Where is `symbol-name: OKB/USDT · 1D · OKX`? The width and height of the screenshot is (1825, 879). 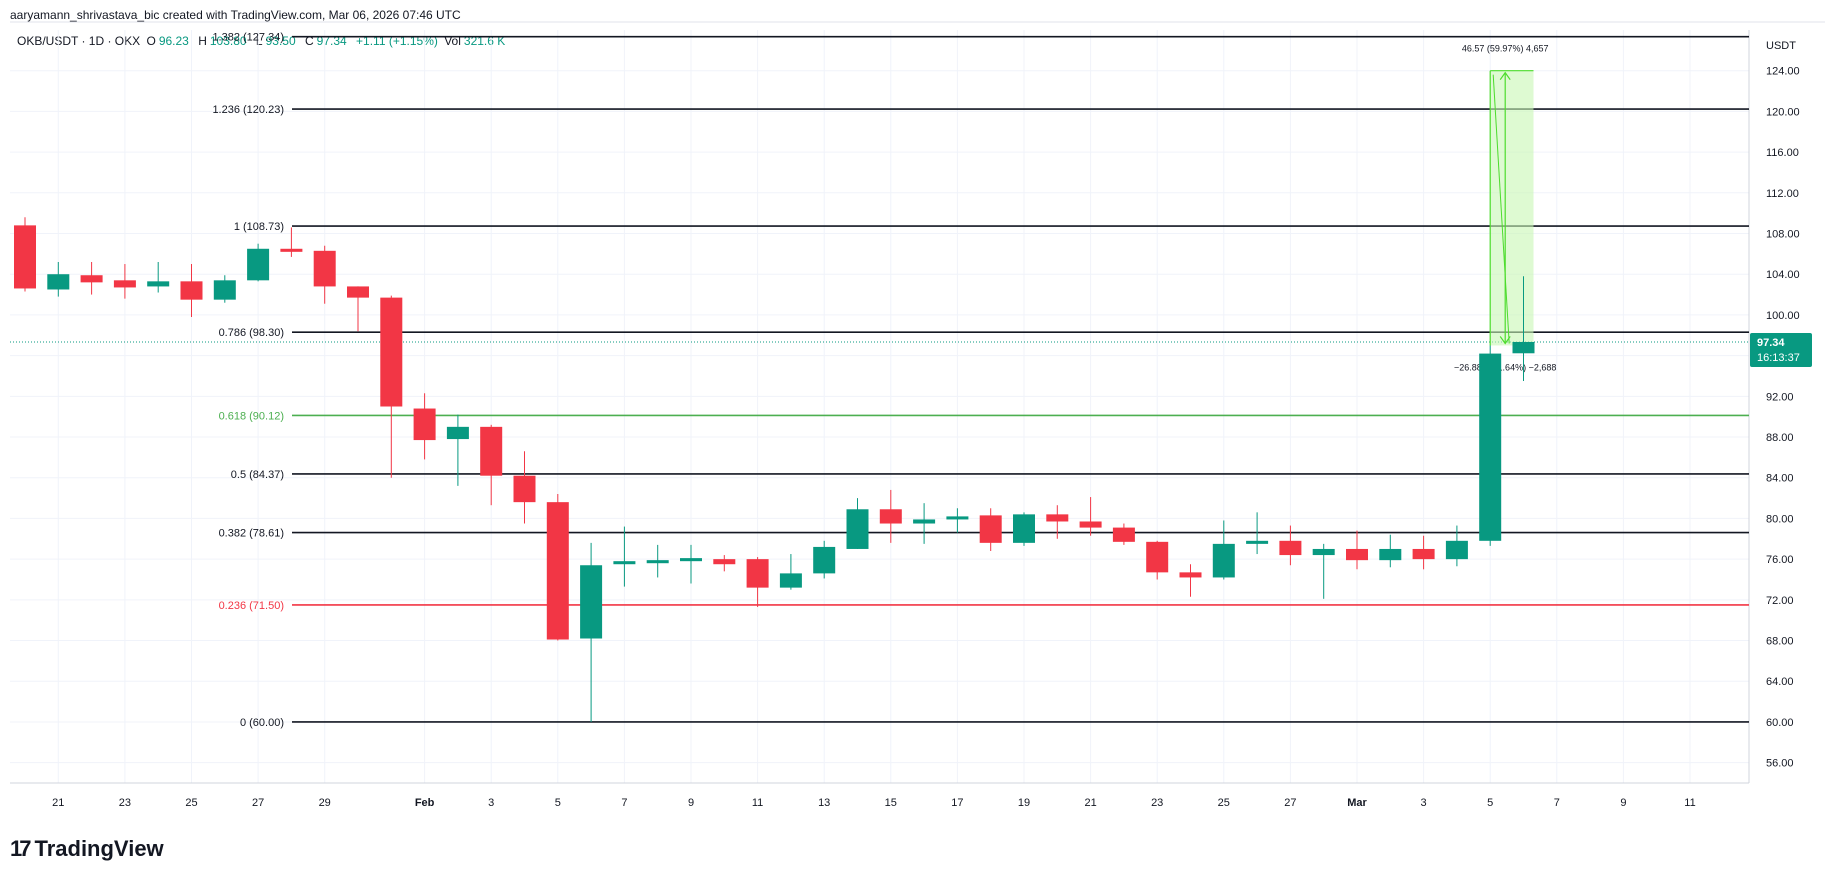
symbol-name: OKB/USDT · 1D · OKX is located at coordinates (79, 41).